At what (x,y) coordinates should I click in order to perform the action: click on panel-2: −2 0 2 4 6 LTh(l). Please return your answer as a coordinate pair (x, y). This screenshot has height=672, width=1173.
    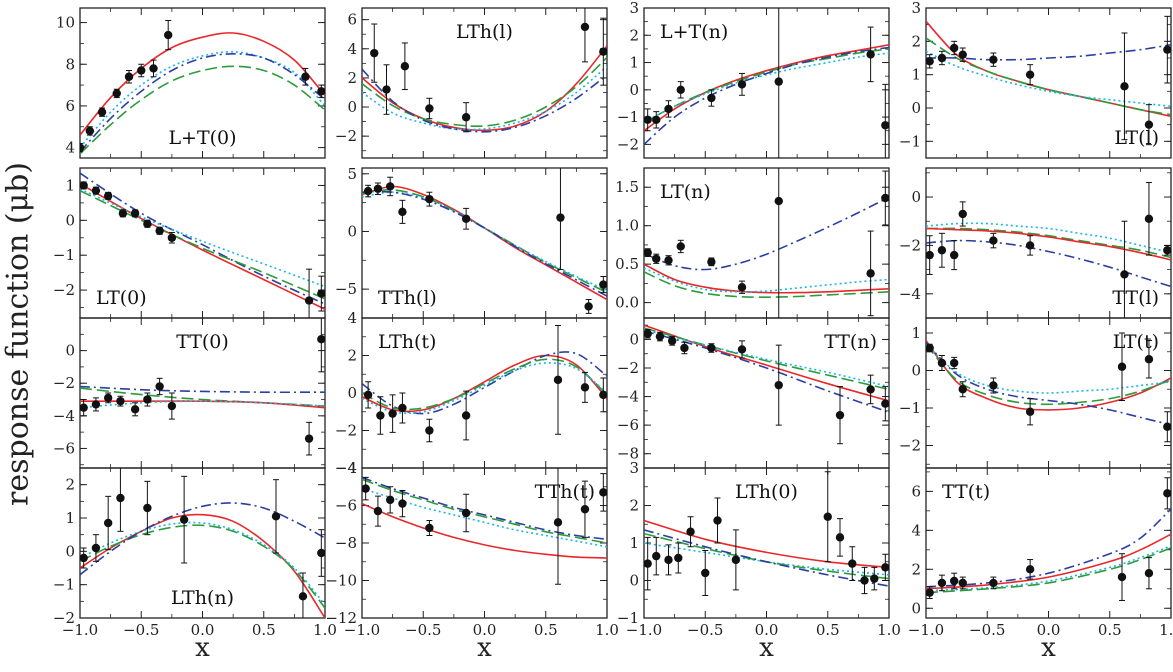
    Looking at the image, I should click on (471, 83).